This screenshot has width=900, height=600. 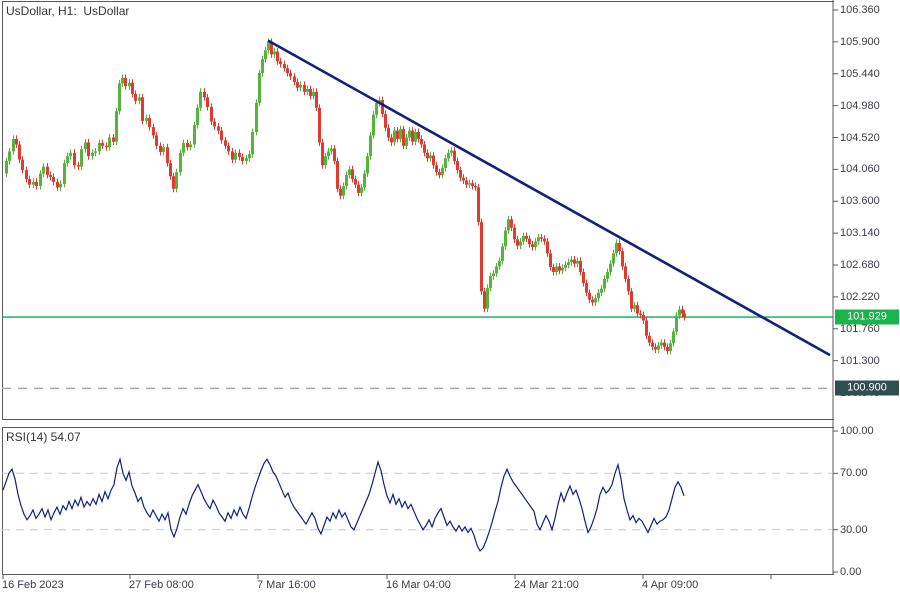 What do you see at coordinates (854, 529) in the screenshot?
I see `rsi-axis-label: 30.00` at bounding box center [854, 529].